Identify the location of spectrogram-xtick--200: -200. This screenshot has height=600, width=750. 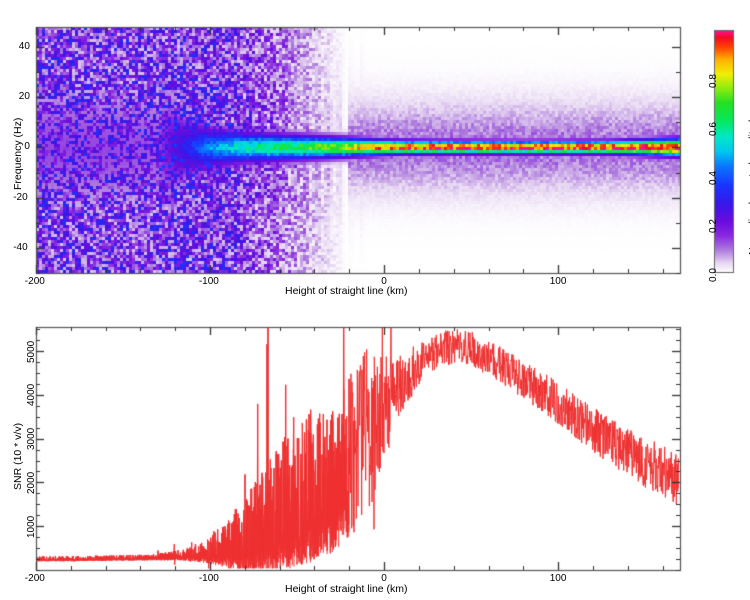
(34, 281).